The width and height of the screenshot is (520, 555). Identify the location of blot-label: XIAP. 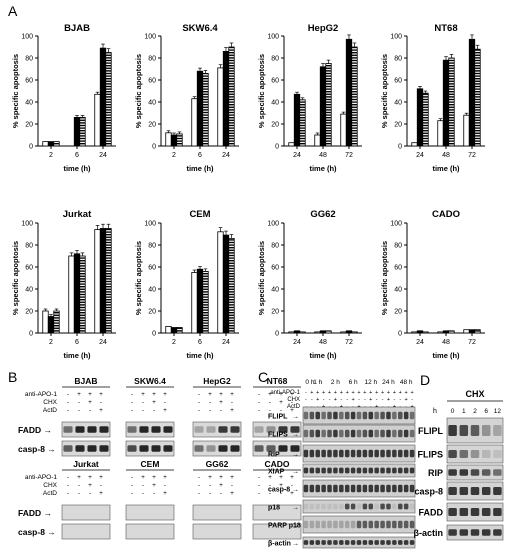
(276, 472).